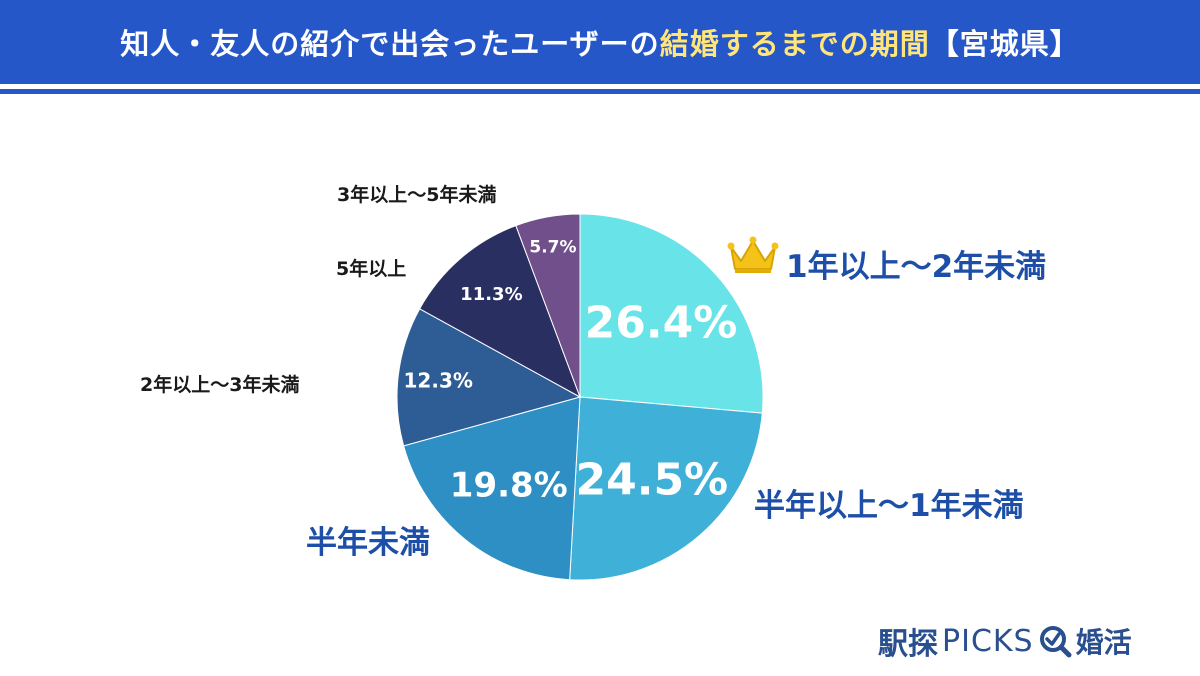 The height and width of the screenshot is (676, 1200). Describe the element at coordinates (600, 91) in the screenshot. I see `header-divider-blue` at that location.